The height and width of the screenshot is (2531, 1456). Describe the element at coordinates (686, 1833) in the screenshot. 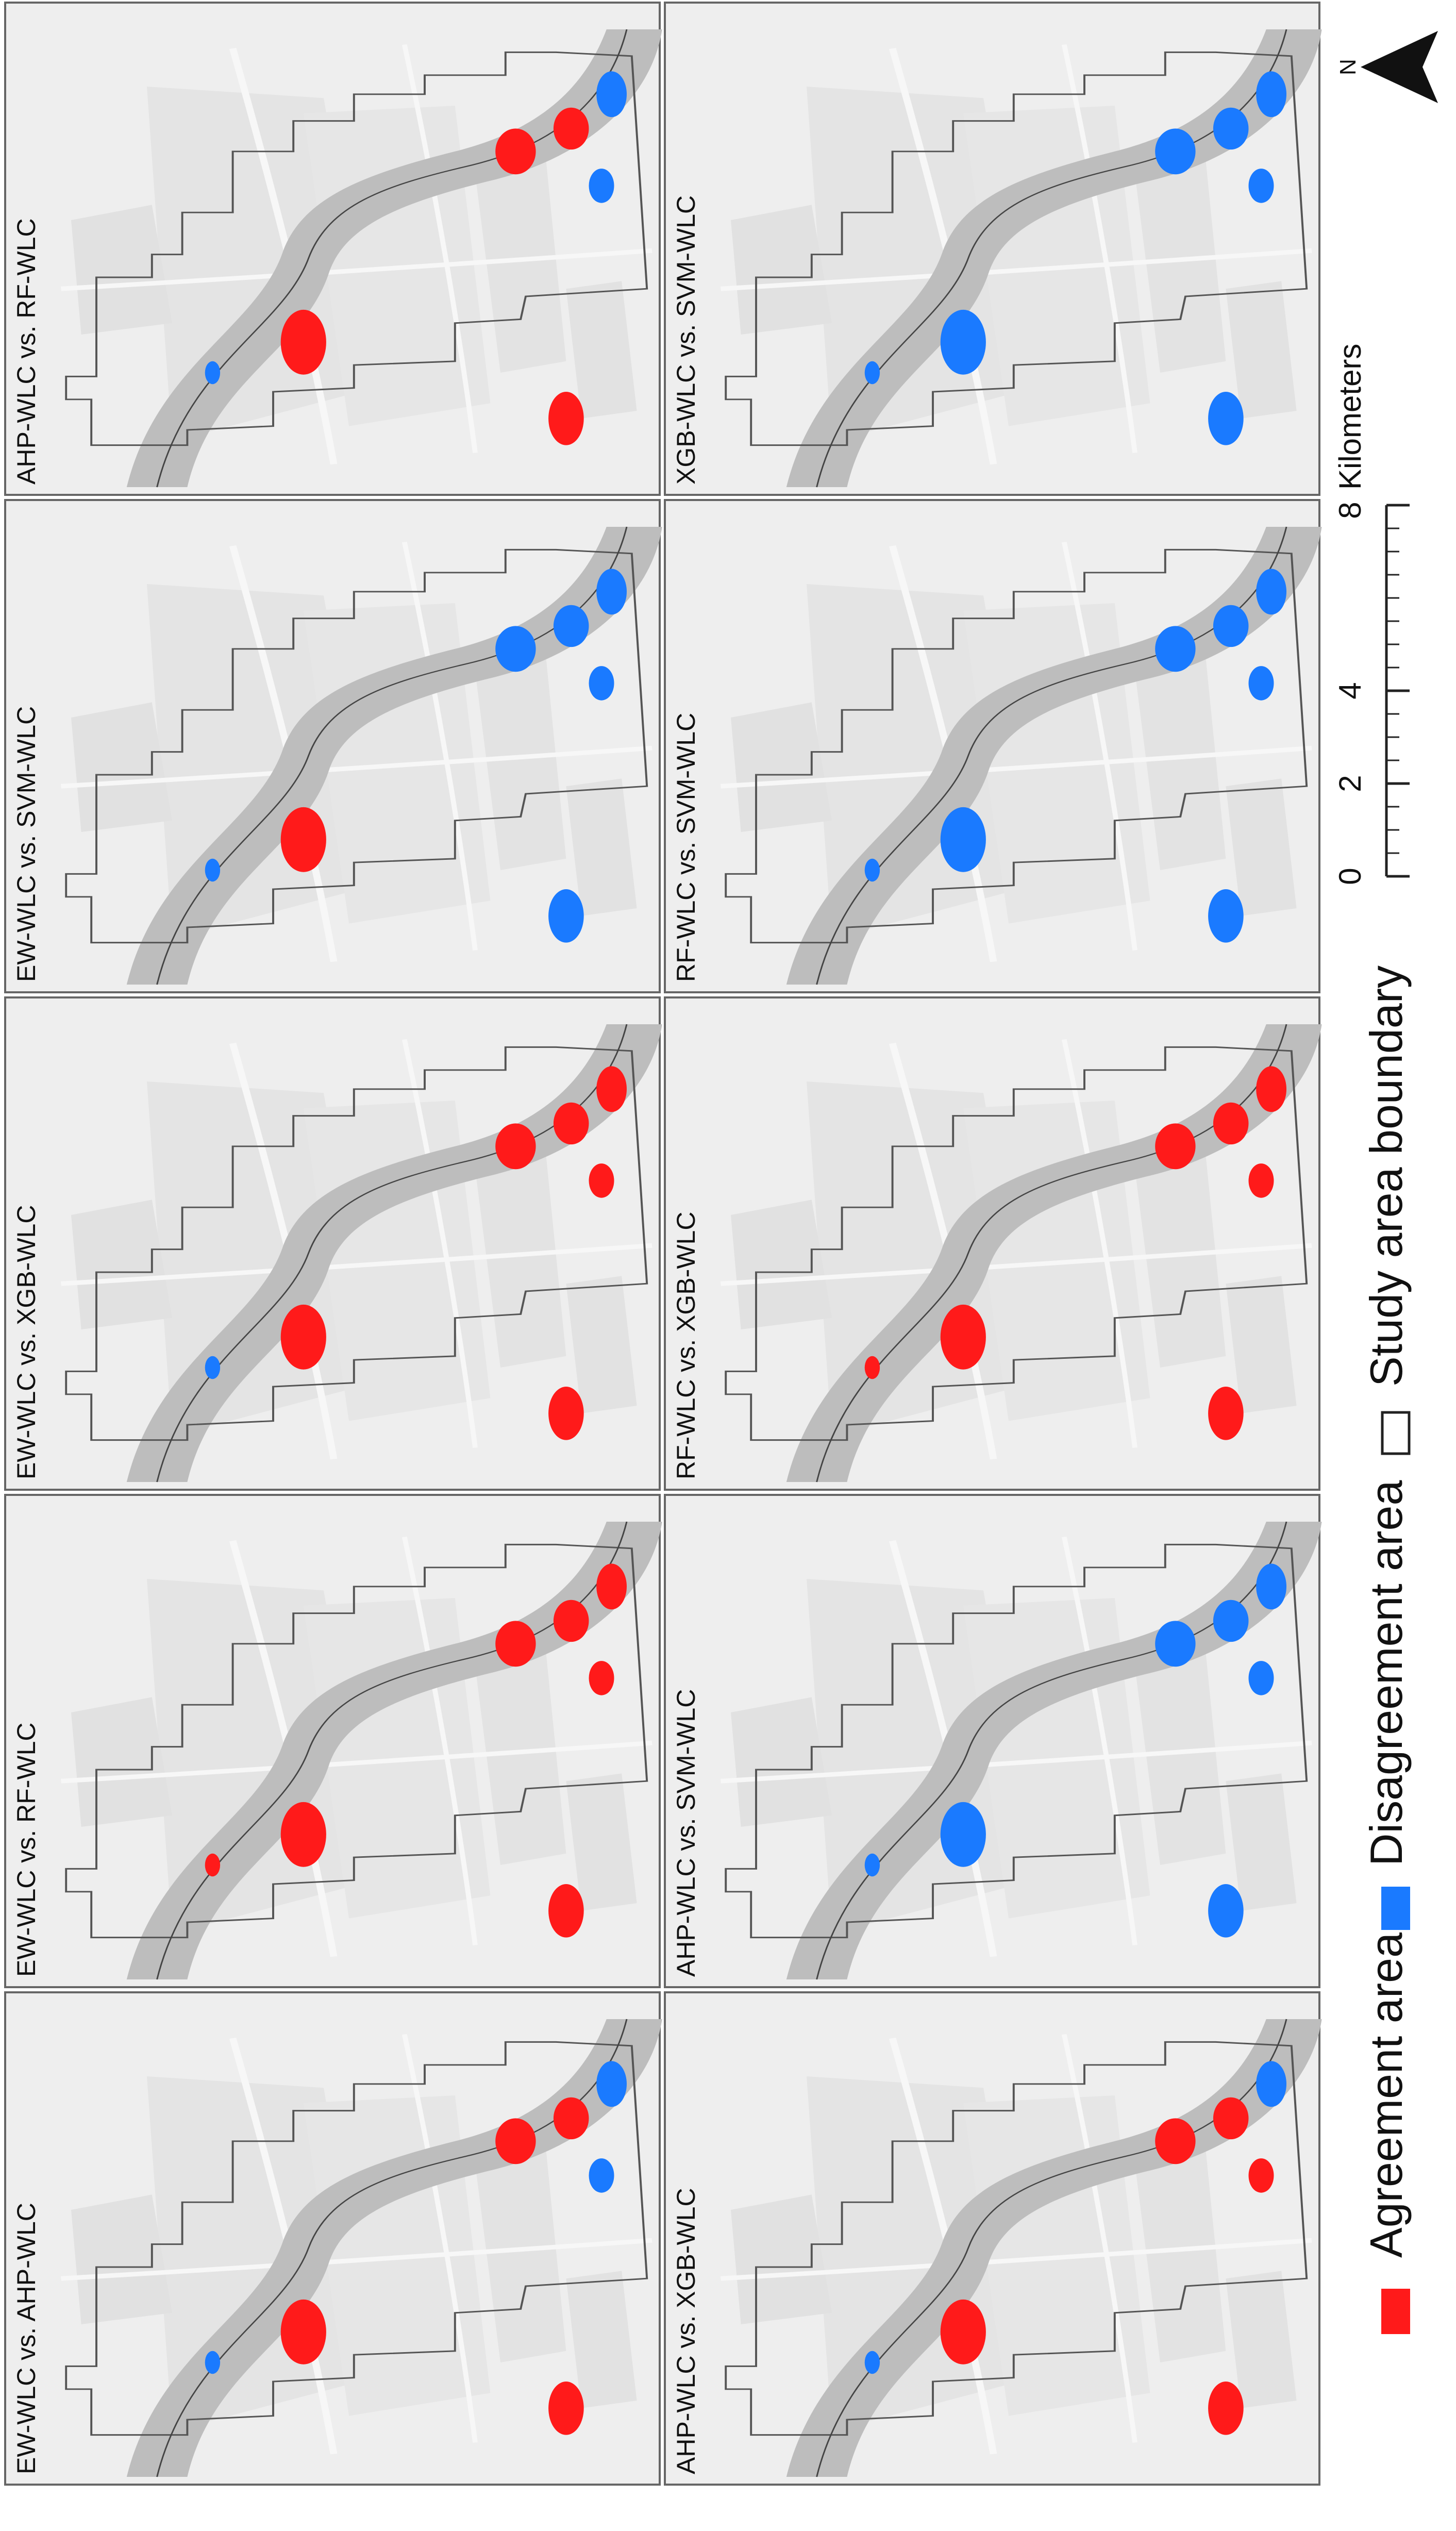

I see `panel-title: AHP-WLC vs. SVM-WLC` at that location.